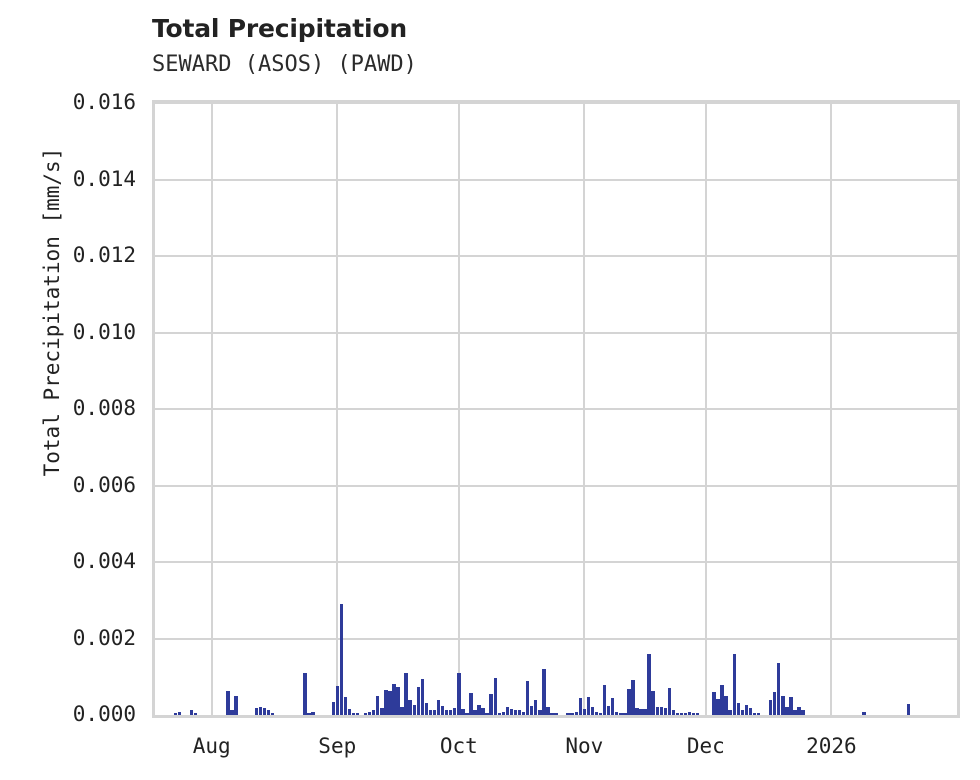 This screenshot has width=980, height=780. What do you see at coordinates (211, 746) in the screenshot?
I see `x-axis-tick: Aug` at bounding box center [211, 746].